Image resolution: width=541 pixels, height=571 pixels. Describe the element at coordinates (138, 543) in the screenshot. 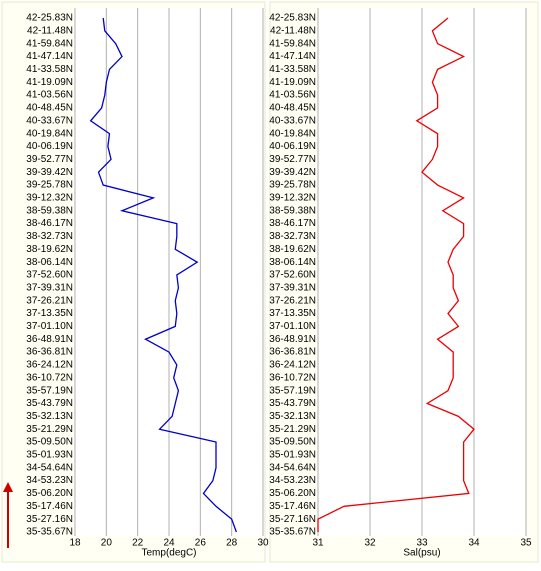

I see `x-tick-label: 22` at that location.